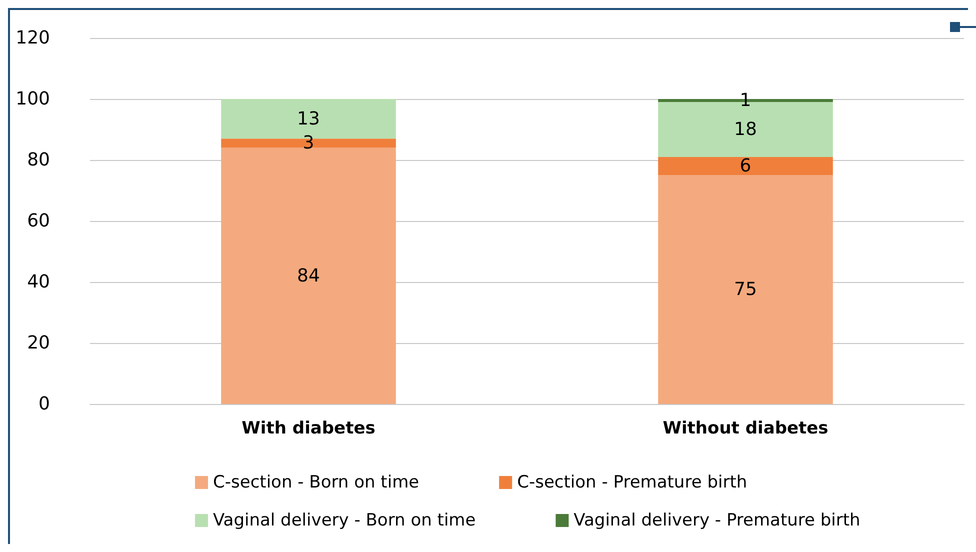  What do you see at coordinates (632, 482) in the screenshot?
I see `legend-label: C-section - Premature birth` at bounding box center [632, 482].